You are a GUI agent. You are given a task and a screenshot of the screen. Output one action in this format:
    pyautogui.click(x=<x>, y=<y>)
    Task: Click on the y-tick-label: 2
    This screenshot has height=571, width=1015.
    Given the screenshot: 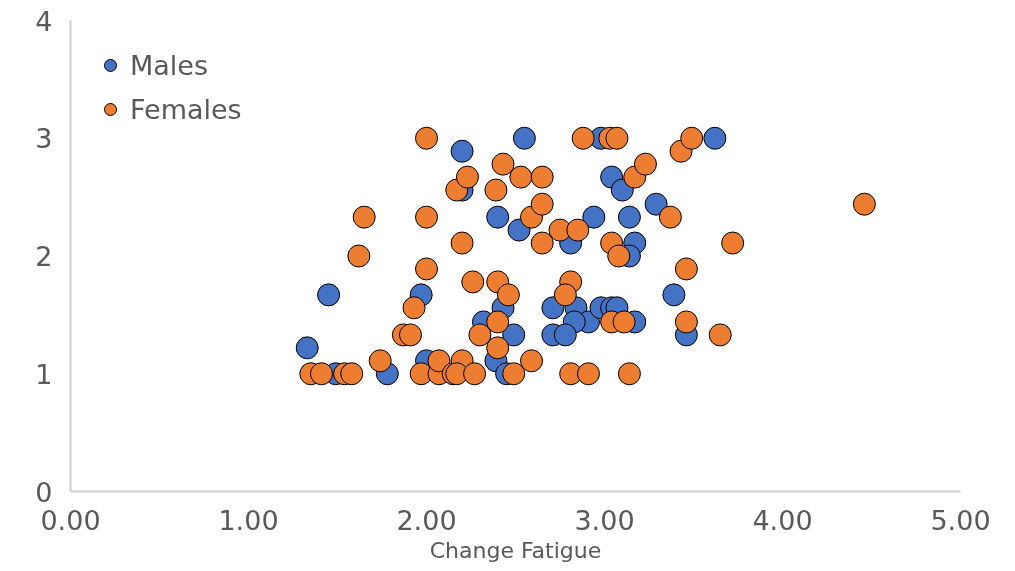 What is the action you would take?
    pyautogui.click(x=44, y=256)
    